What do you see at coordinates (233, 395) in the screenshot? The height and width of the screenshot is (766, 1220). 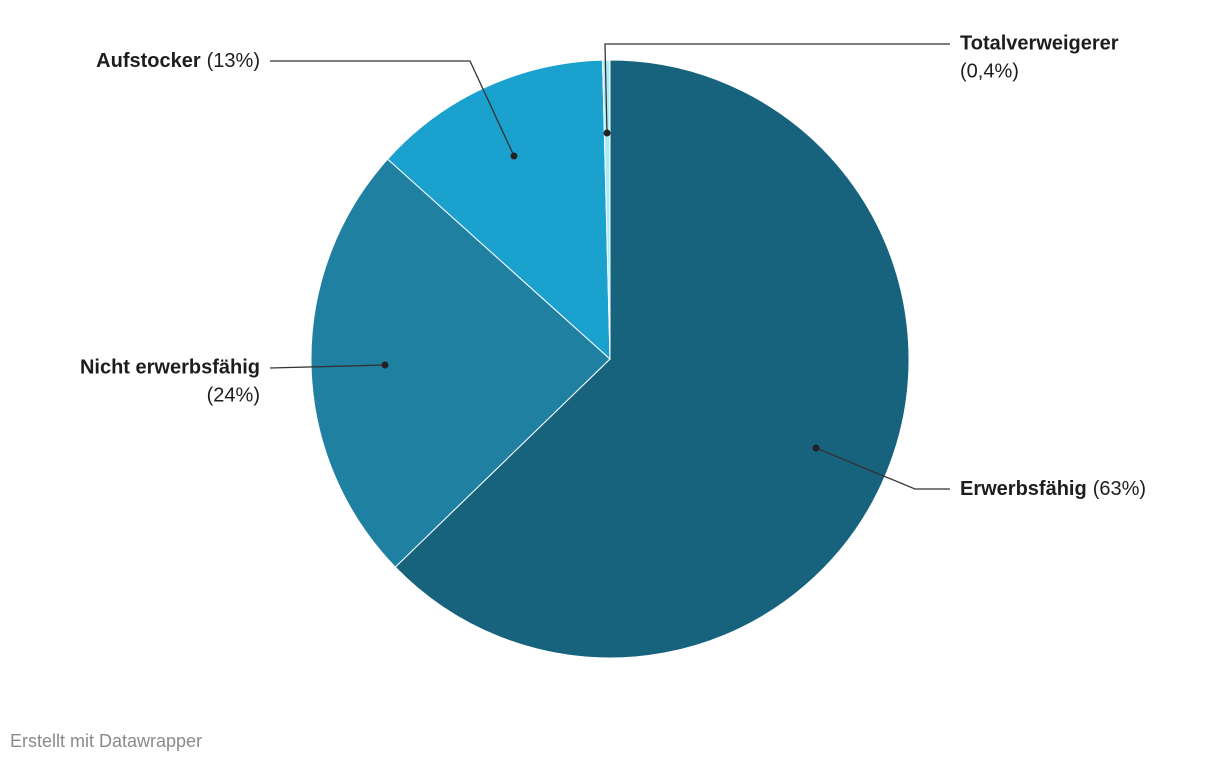 I see `label-value: (24%)` at bounding box center [233, 395].